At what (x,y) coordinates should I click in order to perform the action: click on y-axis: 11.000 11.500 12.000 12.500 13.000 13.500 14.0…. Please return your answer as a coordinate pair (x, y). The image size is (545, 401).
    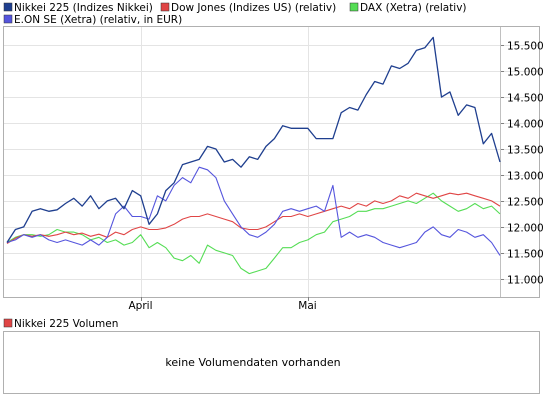
    Looking at the image, I should click on (525, 164).